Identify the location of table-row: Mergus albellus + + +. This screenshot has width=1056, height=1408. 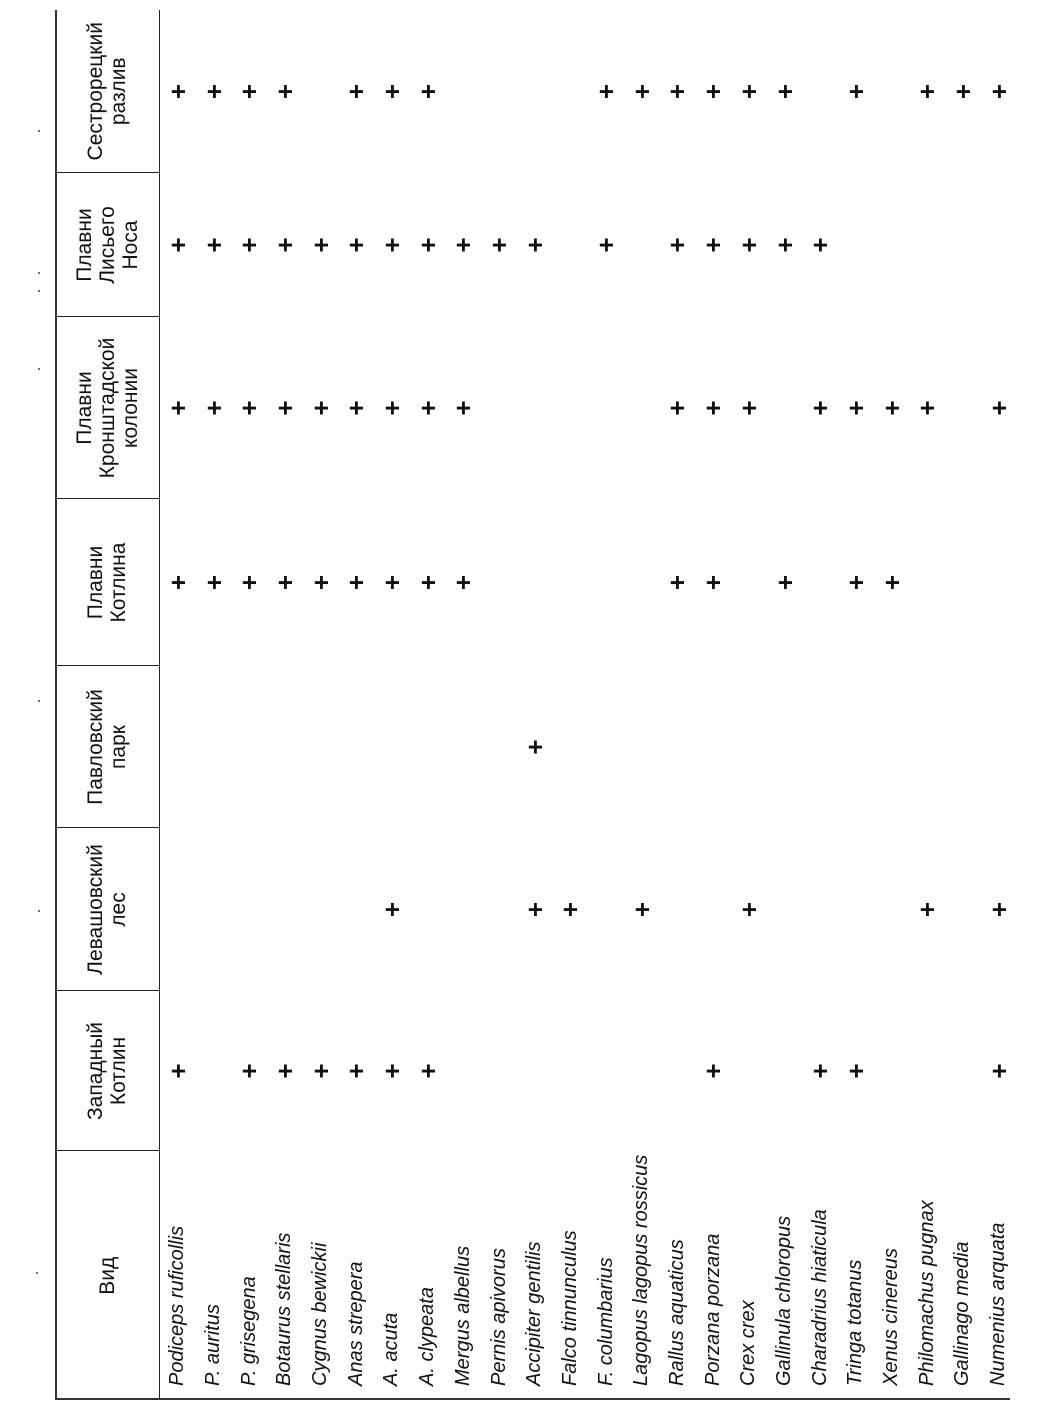
(464, 705).